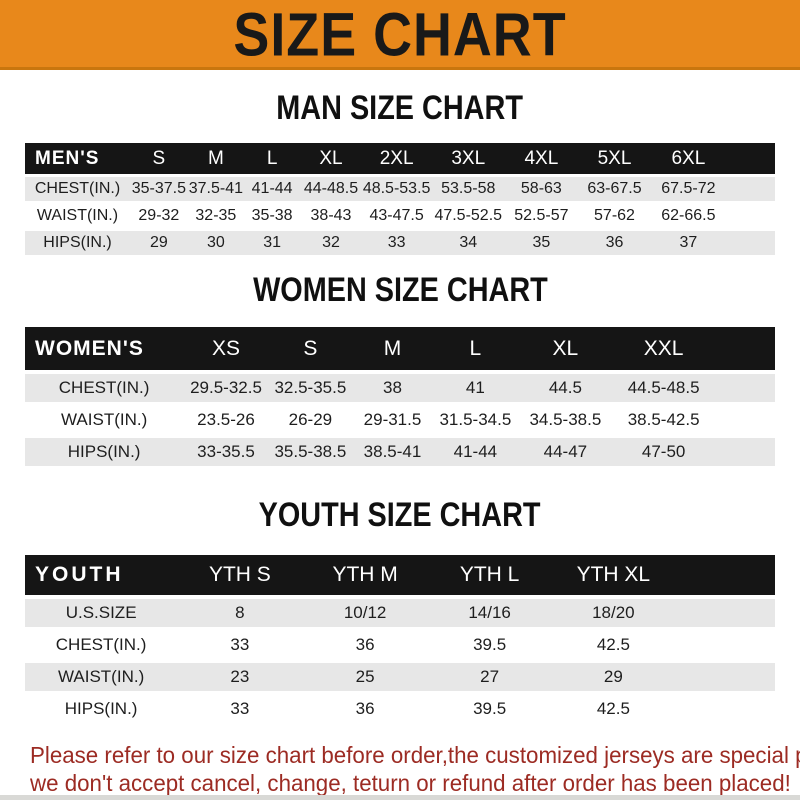 The height and width of the screenshot is (800, 800). Describe the element at coordinates (392, 348) in the screenshot. I see `womens-col-m: M` at that location.